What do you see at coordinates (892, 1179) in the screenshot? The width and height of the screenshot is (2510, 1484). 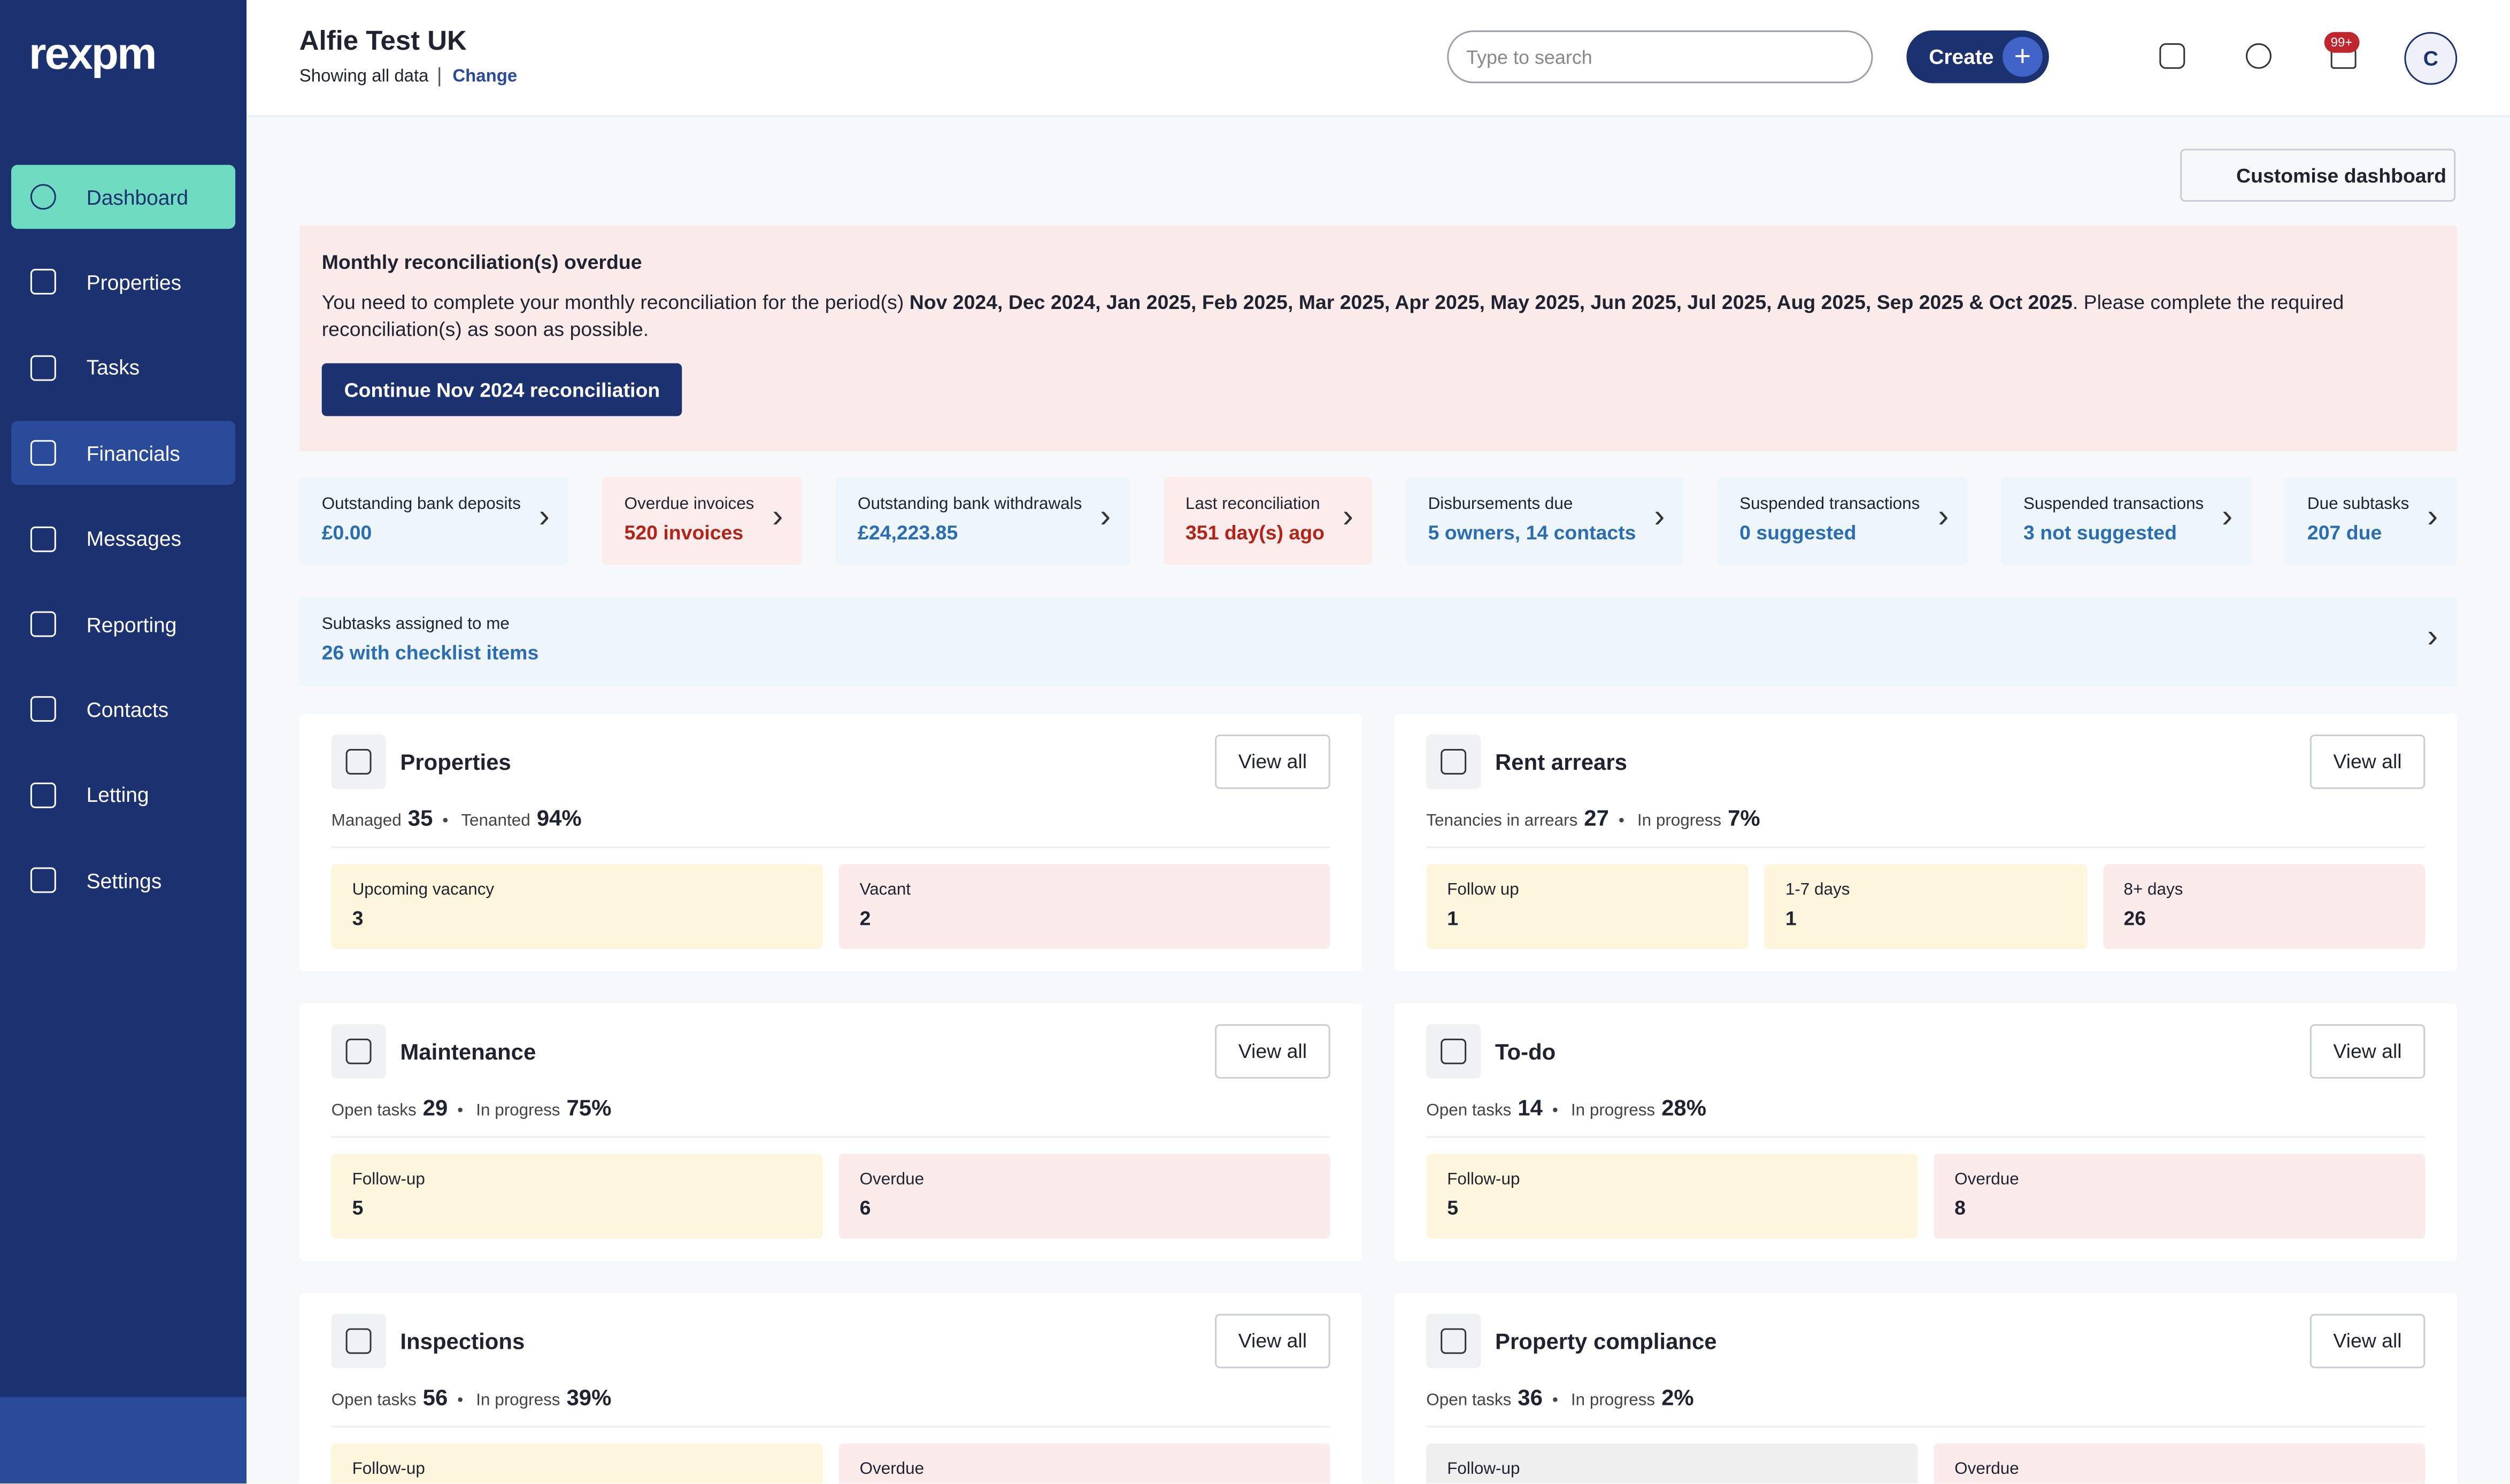 I see `cell-label: Overdue` at bounding box center [892, 1179].